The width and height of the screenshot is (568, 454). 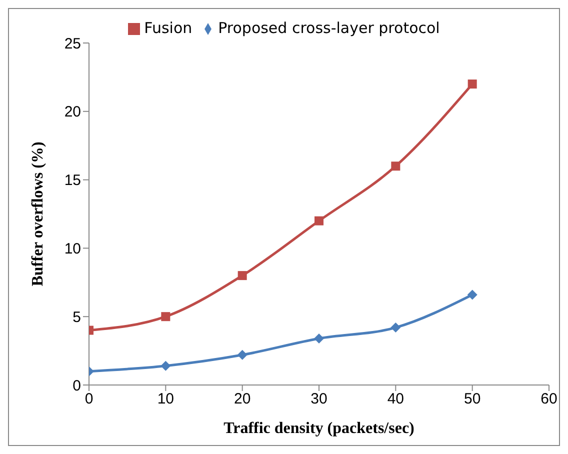 I want to click on x-tick-label: 50, so click(x=472, y=399).